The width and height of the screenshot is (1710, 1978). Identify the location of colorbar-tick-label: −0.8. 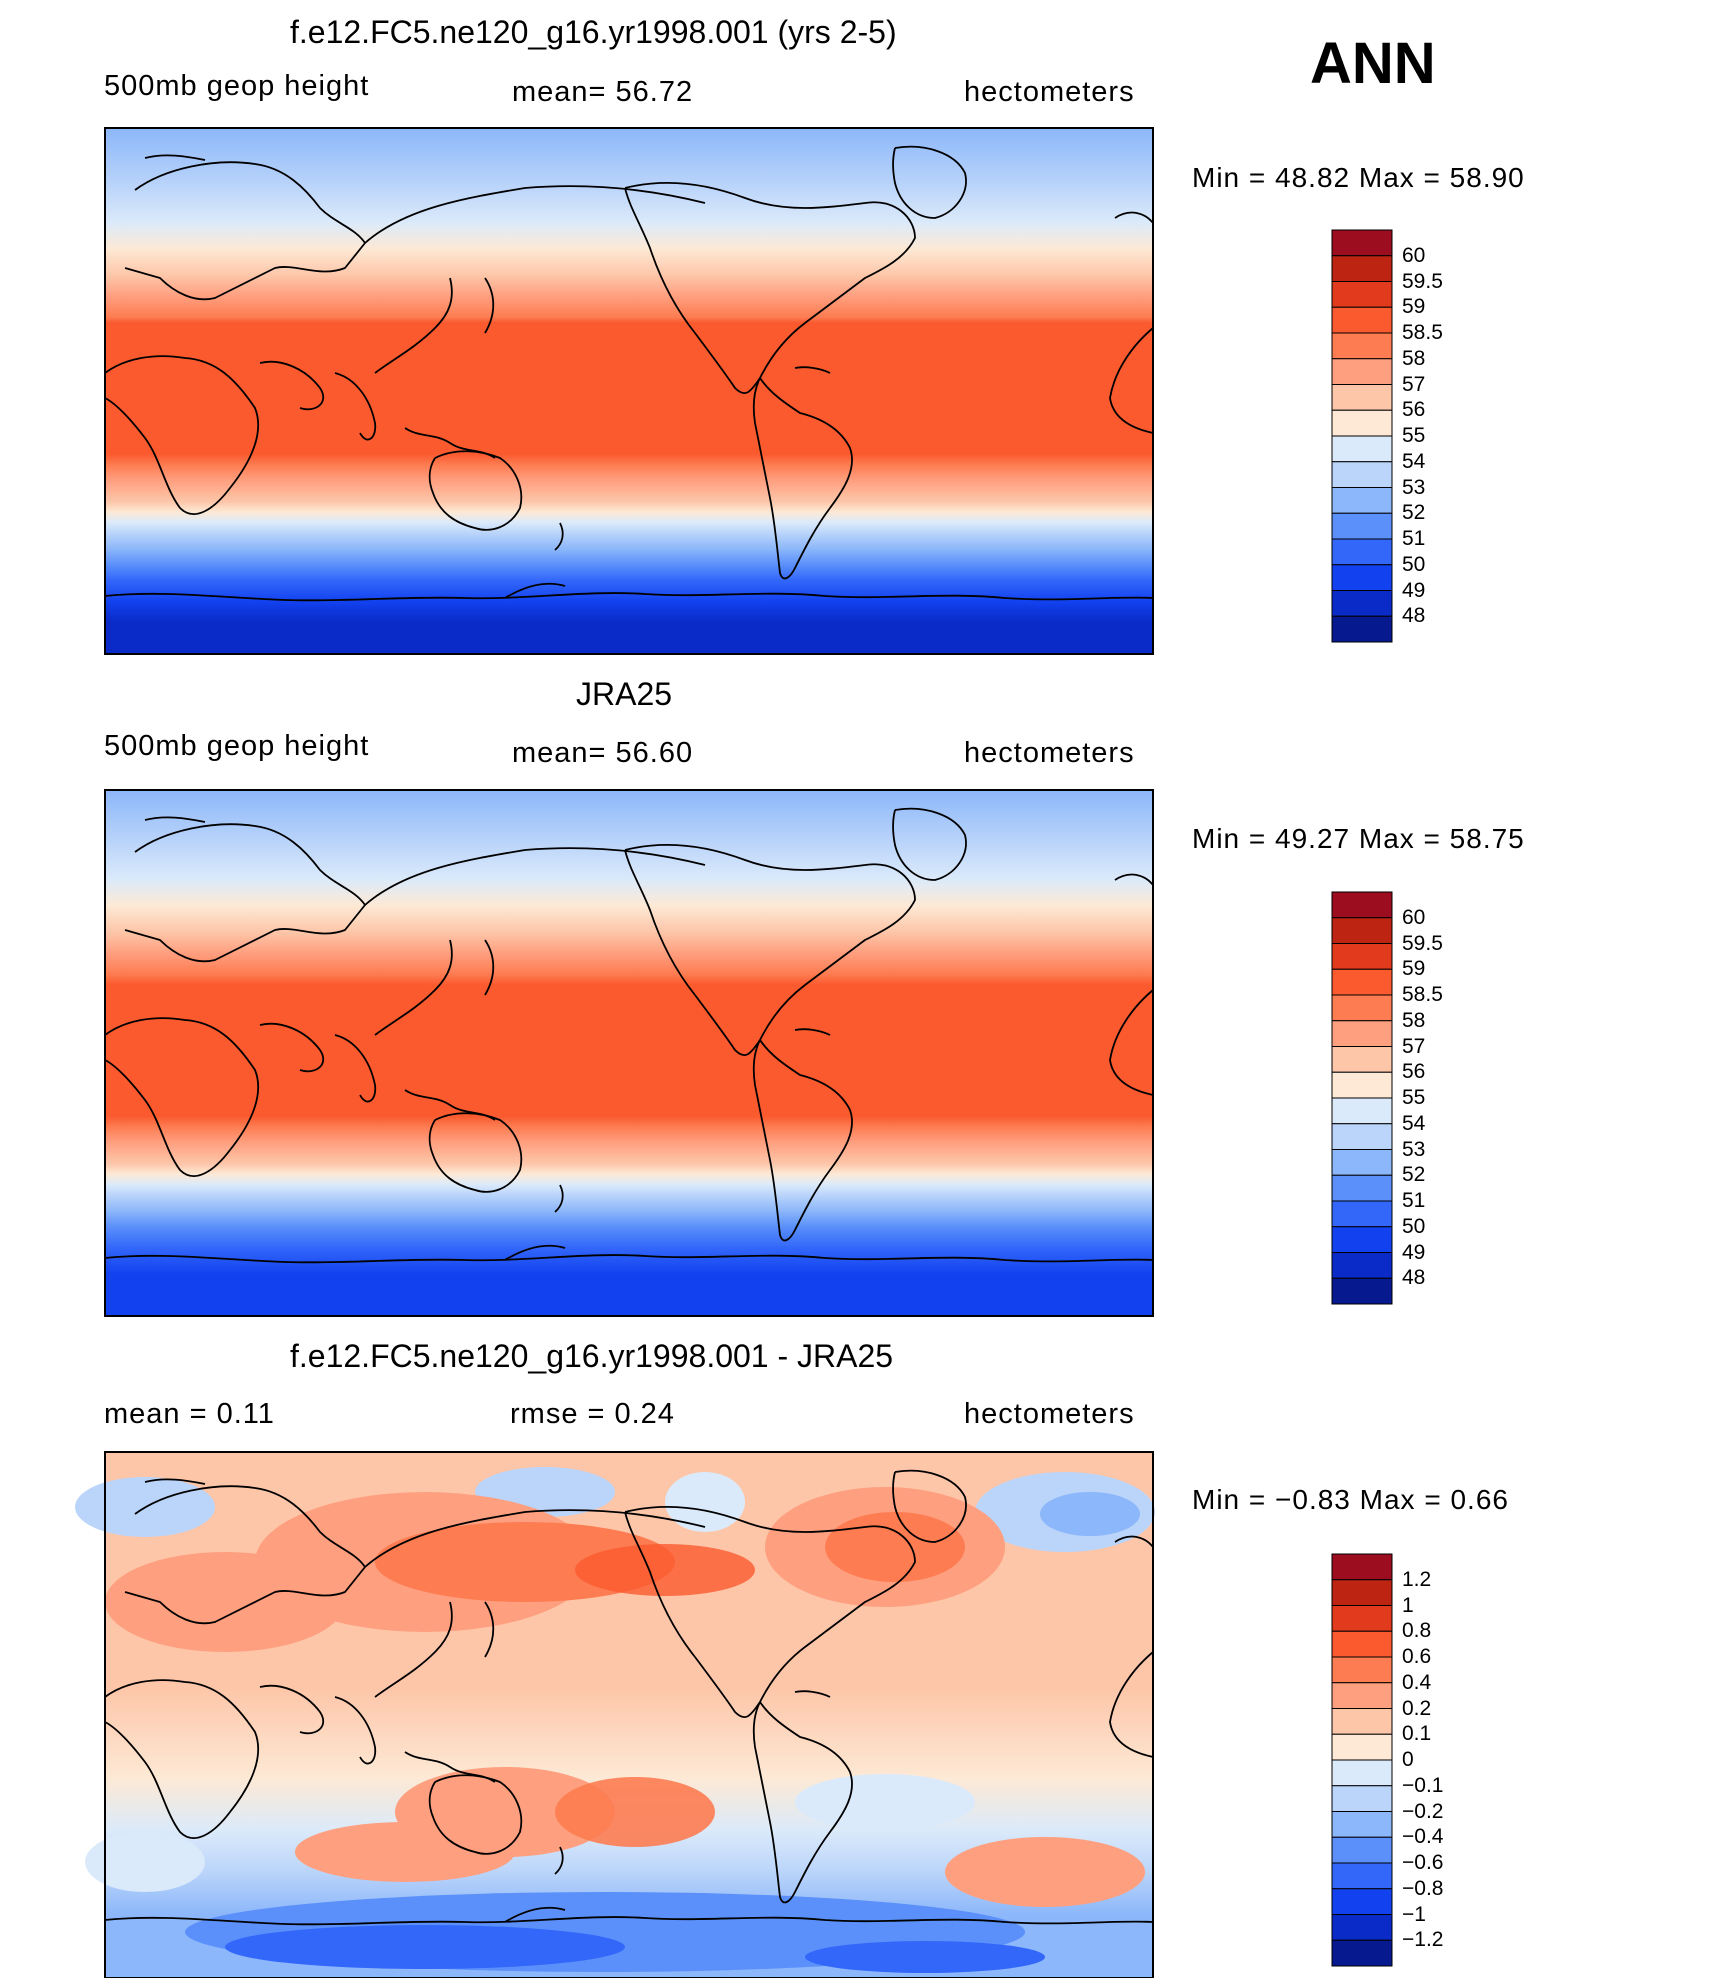
(1423, 1888).